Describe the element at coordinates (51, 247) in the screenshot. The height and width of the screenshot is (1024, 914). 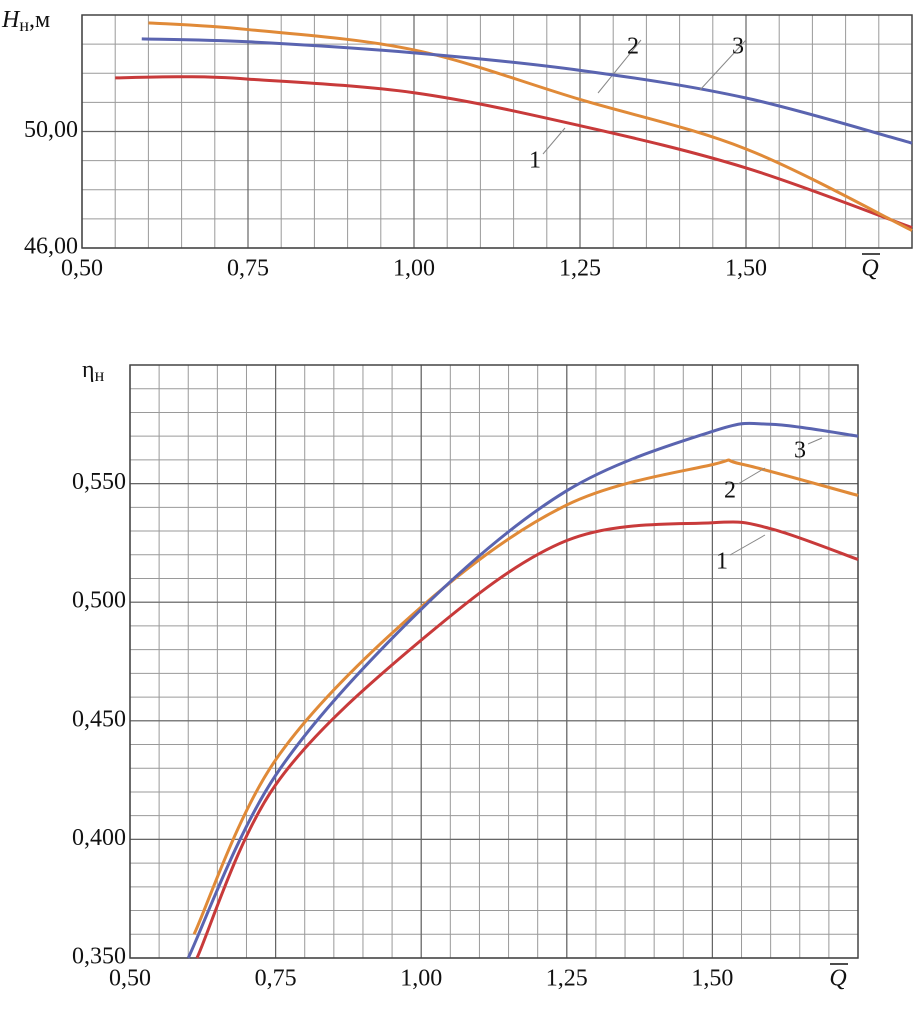
I see `y-tick-label: 46,00` at that location.